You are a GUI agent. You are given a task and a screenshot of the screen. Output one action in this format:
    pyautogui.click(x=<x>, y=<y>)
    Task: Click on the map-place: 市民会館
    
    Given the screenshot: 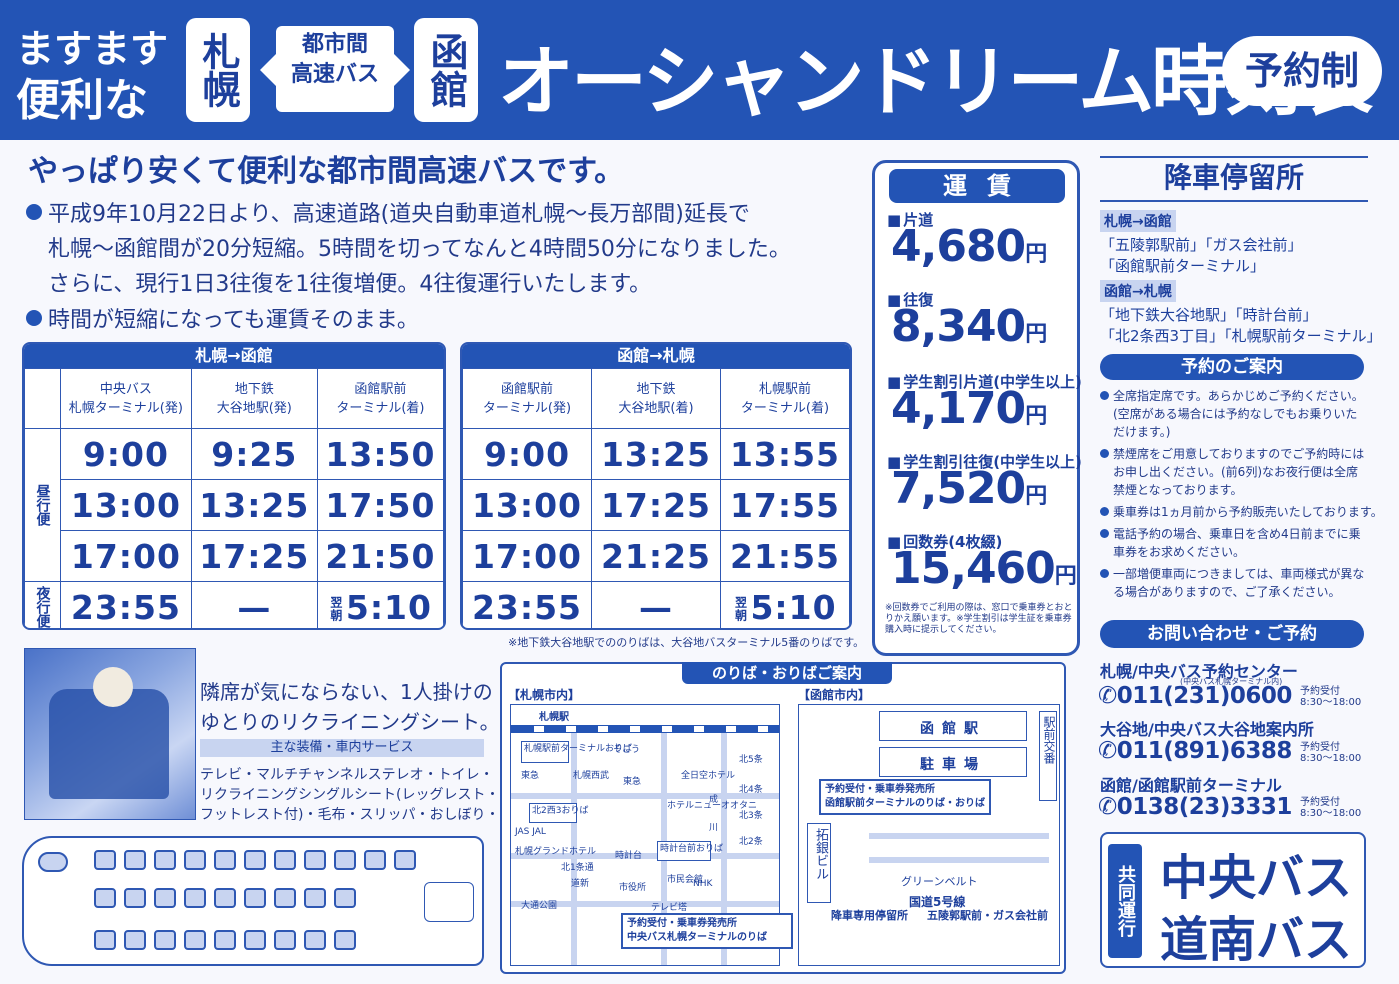 What is the action you would take?
    pyautogui.click(x=685, y=880)
    